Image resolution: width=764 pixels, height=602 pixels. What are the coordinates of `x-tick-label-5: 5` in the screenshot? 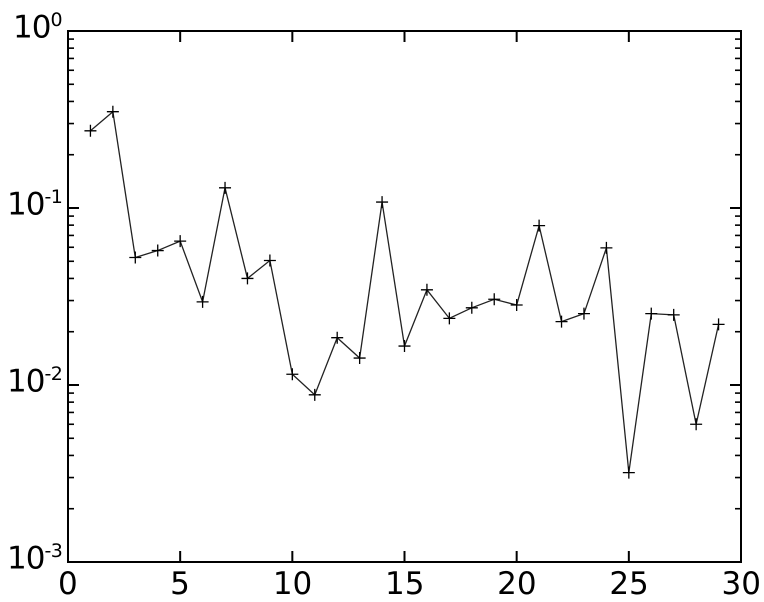 It's located at (180, 584).